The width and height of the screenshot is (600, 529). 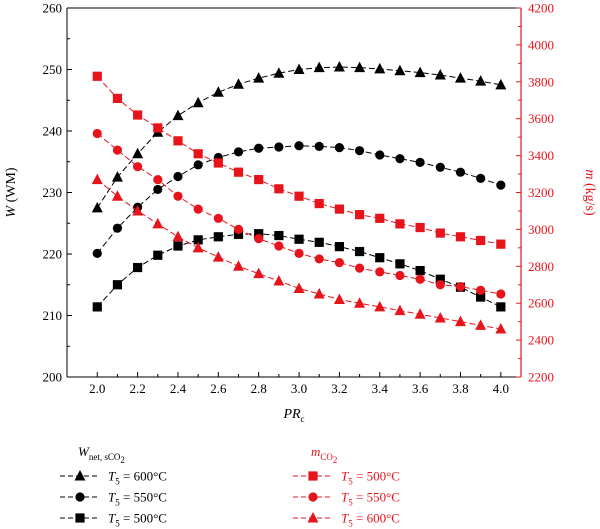 I want to click on x-tick-label: 3.0, so click(x=299, y=388).